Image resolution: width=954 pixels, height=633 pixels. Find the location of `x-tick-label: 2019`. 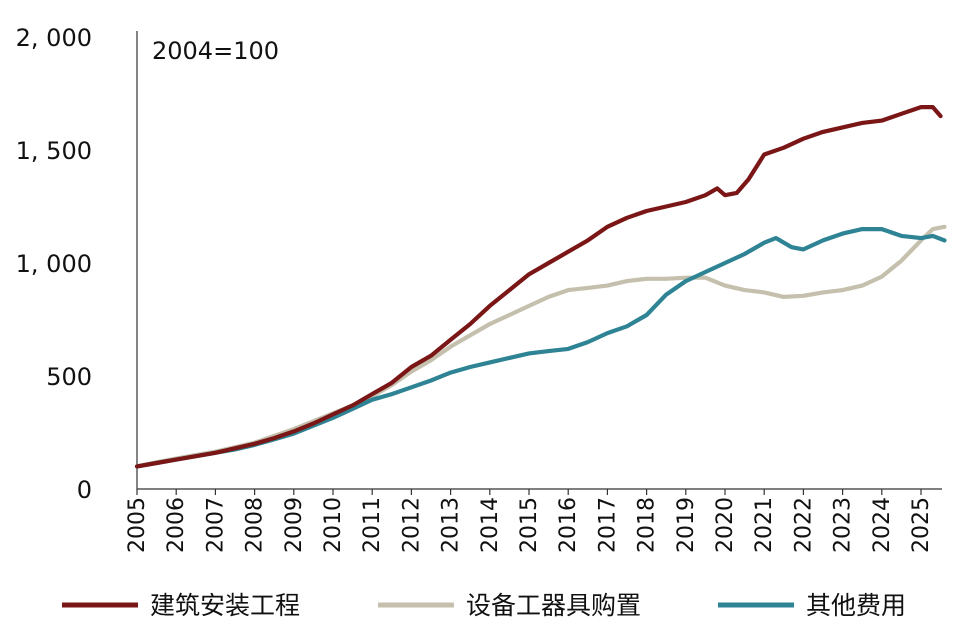

x-tick-label: 2019 is located at coordinates (686, 525).